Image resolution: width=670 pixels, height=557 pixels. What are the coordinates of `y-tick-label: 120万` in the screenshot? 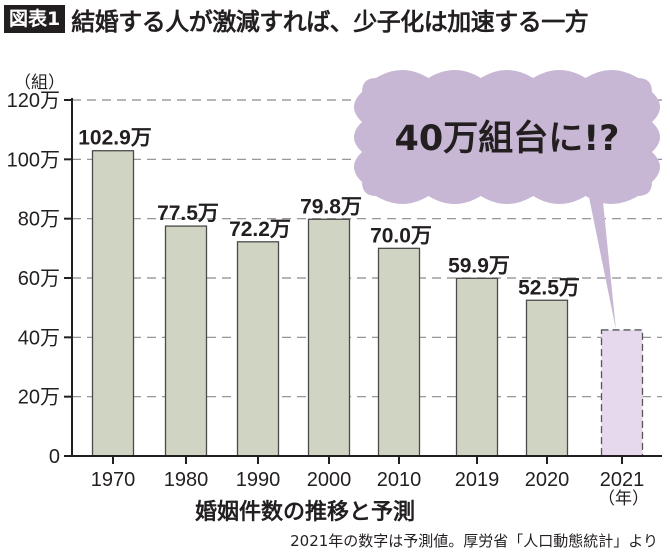 It's located at (33, 101).